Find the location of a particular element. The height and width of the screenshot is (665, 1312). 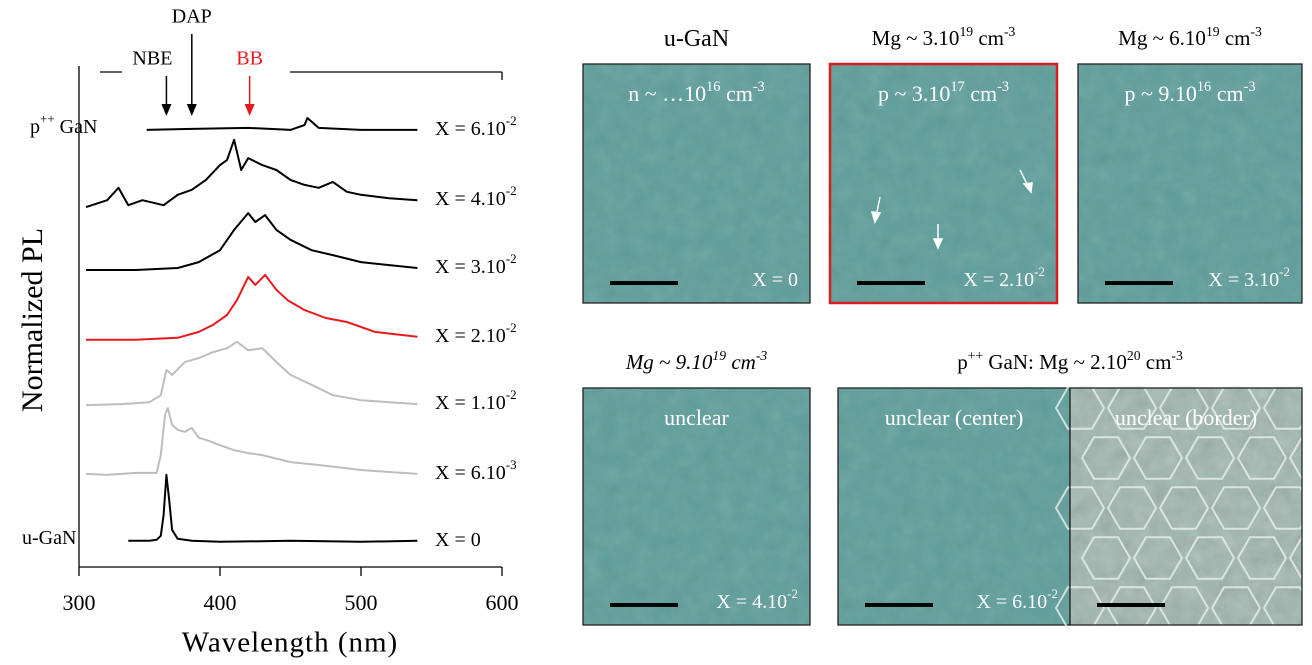

micrograph-x: X = 2.10-2 is located at coordinates (1004, 277).